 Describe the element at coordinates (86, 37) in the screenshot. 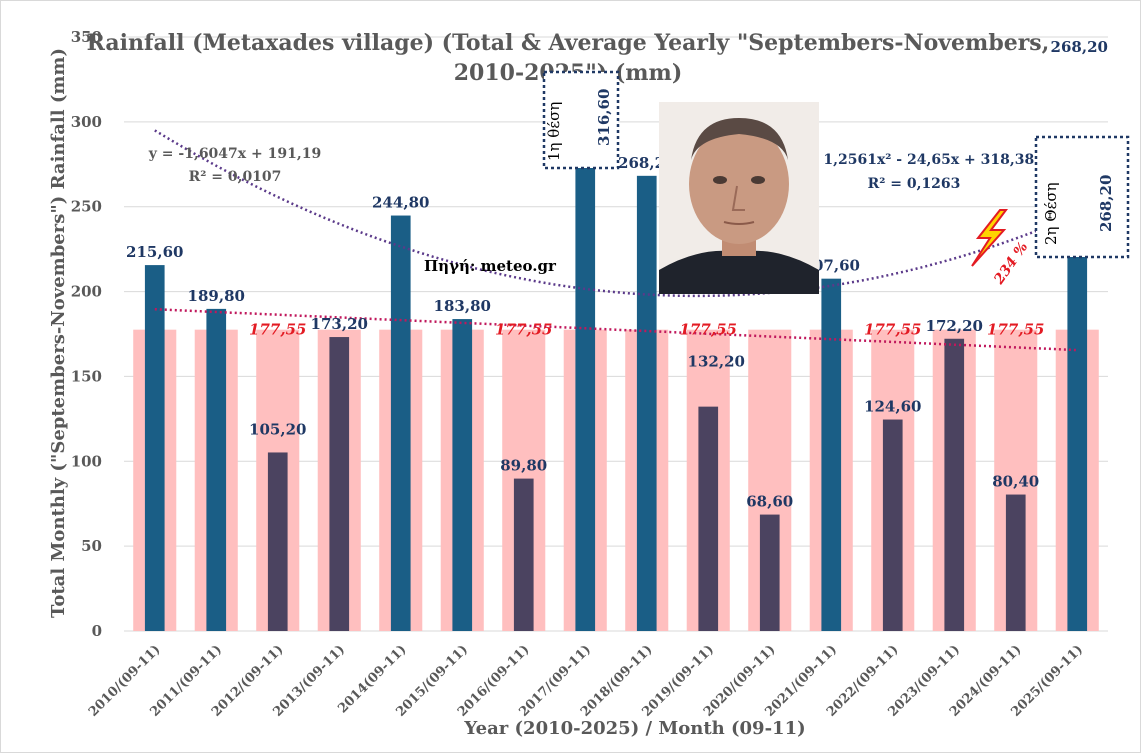

I see `y-tick-label: 350` at that location.